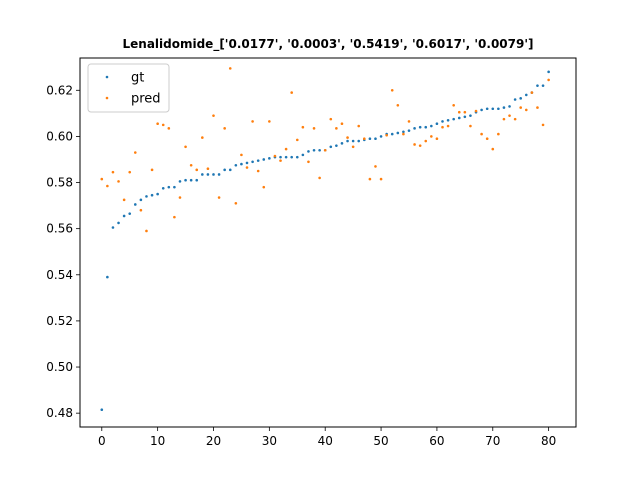 Image resolution: width=640 pixels, height=480 pixels. I want to click on x-tick-label: 80, so click(548, 441).